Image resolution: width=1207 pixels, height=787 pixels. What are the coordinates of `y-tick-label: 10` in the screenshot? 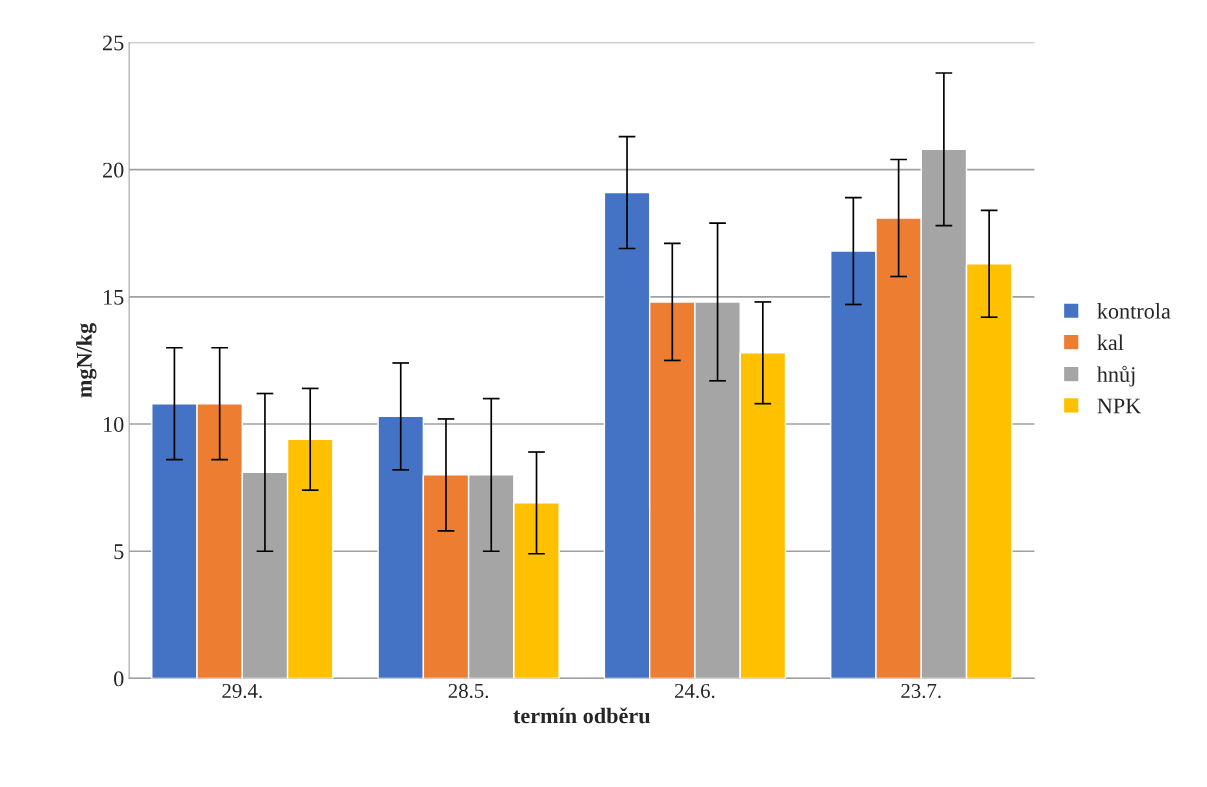 It's located at (114, 424).